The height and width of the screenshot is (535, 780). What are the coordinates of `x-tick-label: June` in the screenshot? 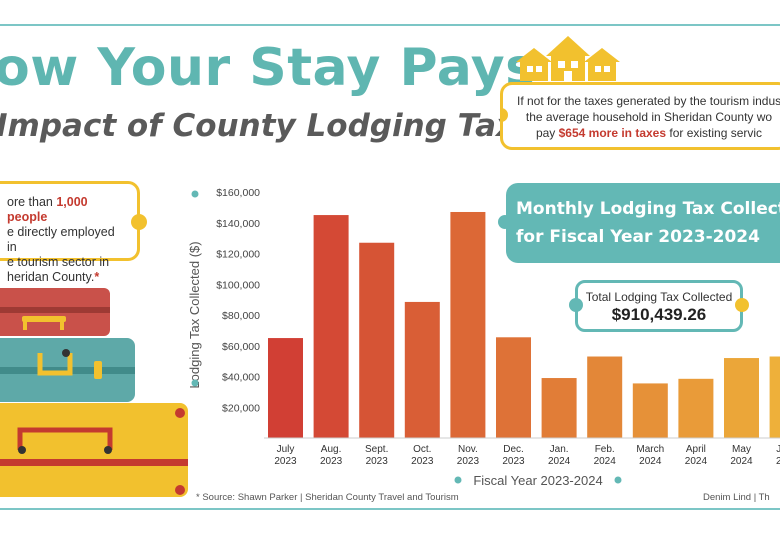 It's located at (778, 449).